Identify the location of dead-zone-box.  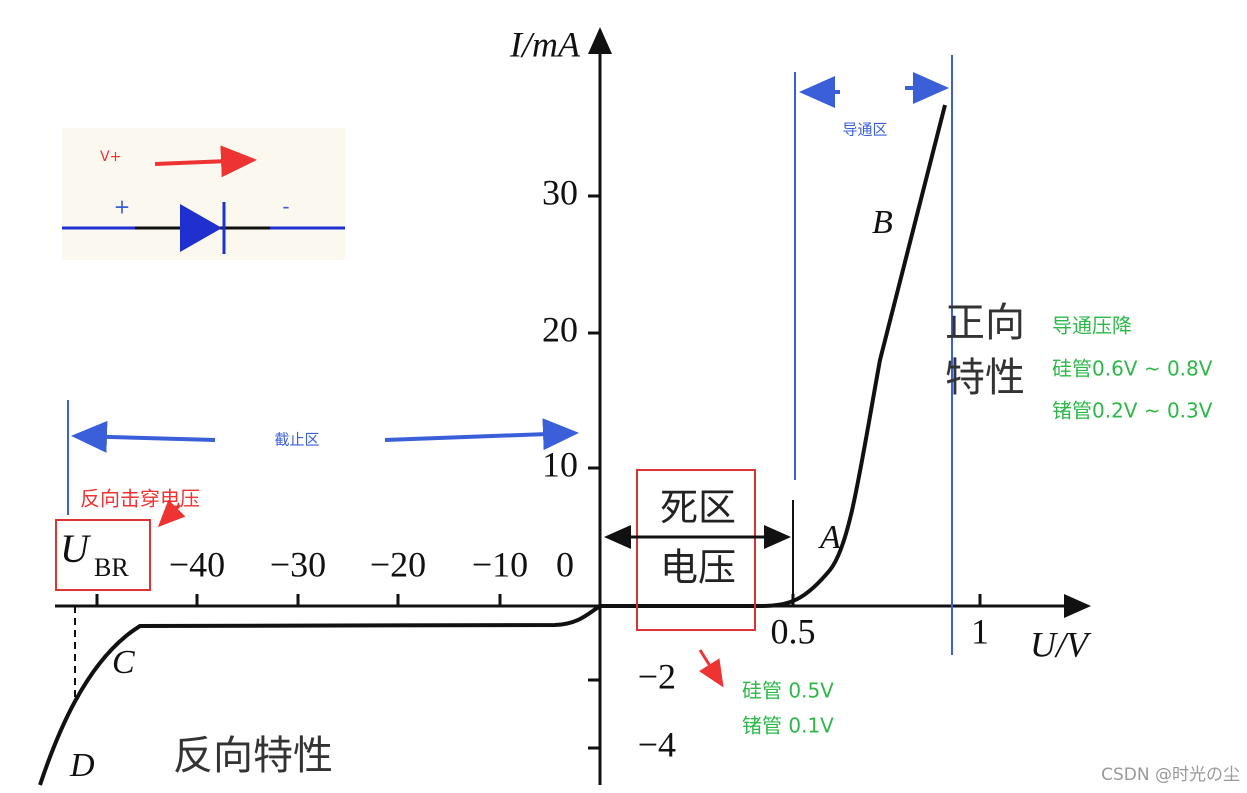
(696, 550).